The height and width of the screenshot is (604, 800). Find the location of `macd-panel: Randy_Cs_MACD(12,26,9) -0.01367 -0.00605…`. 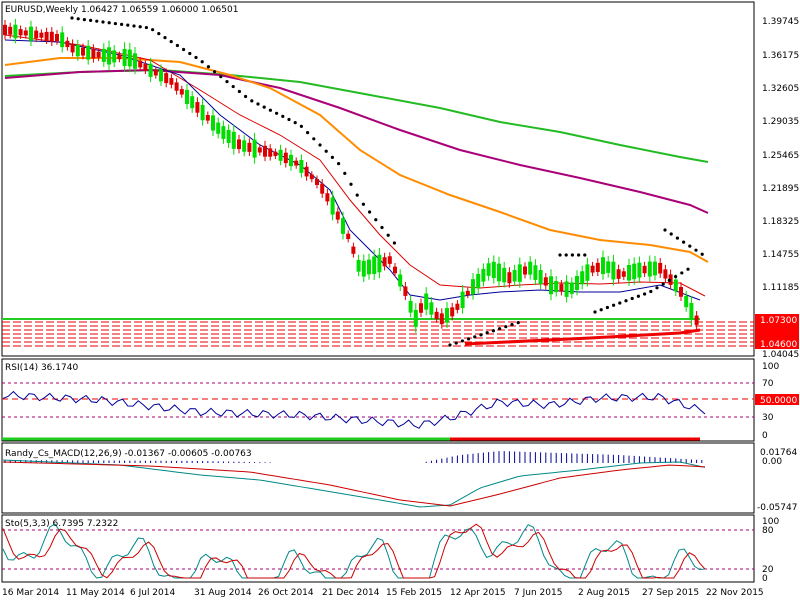

macd-panel: Randy_Cs_MACD(12,26,9) -0.01367 -0.00605… is located at coordinates (399, 480).